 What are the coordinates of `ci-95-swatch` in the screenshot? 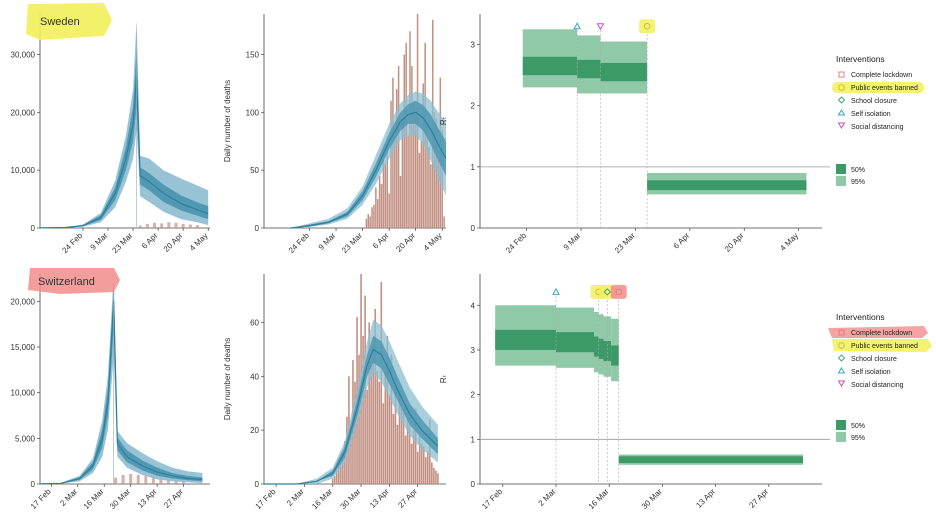 It's located at (841, 181).